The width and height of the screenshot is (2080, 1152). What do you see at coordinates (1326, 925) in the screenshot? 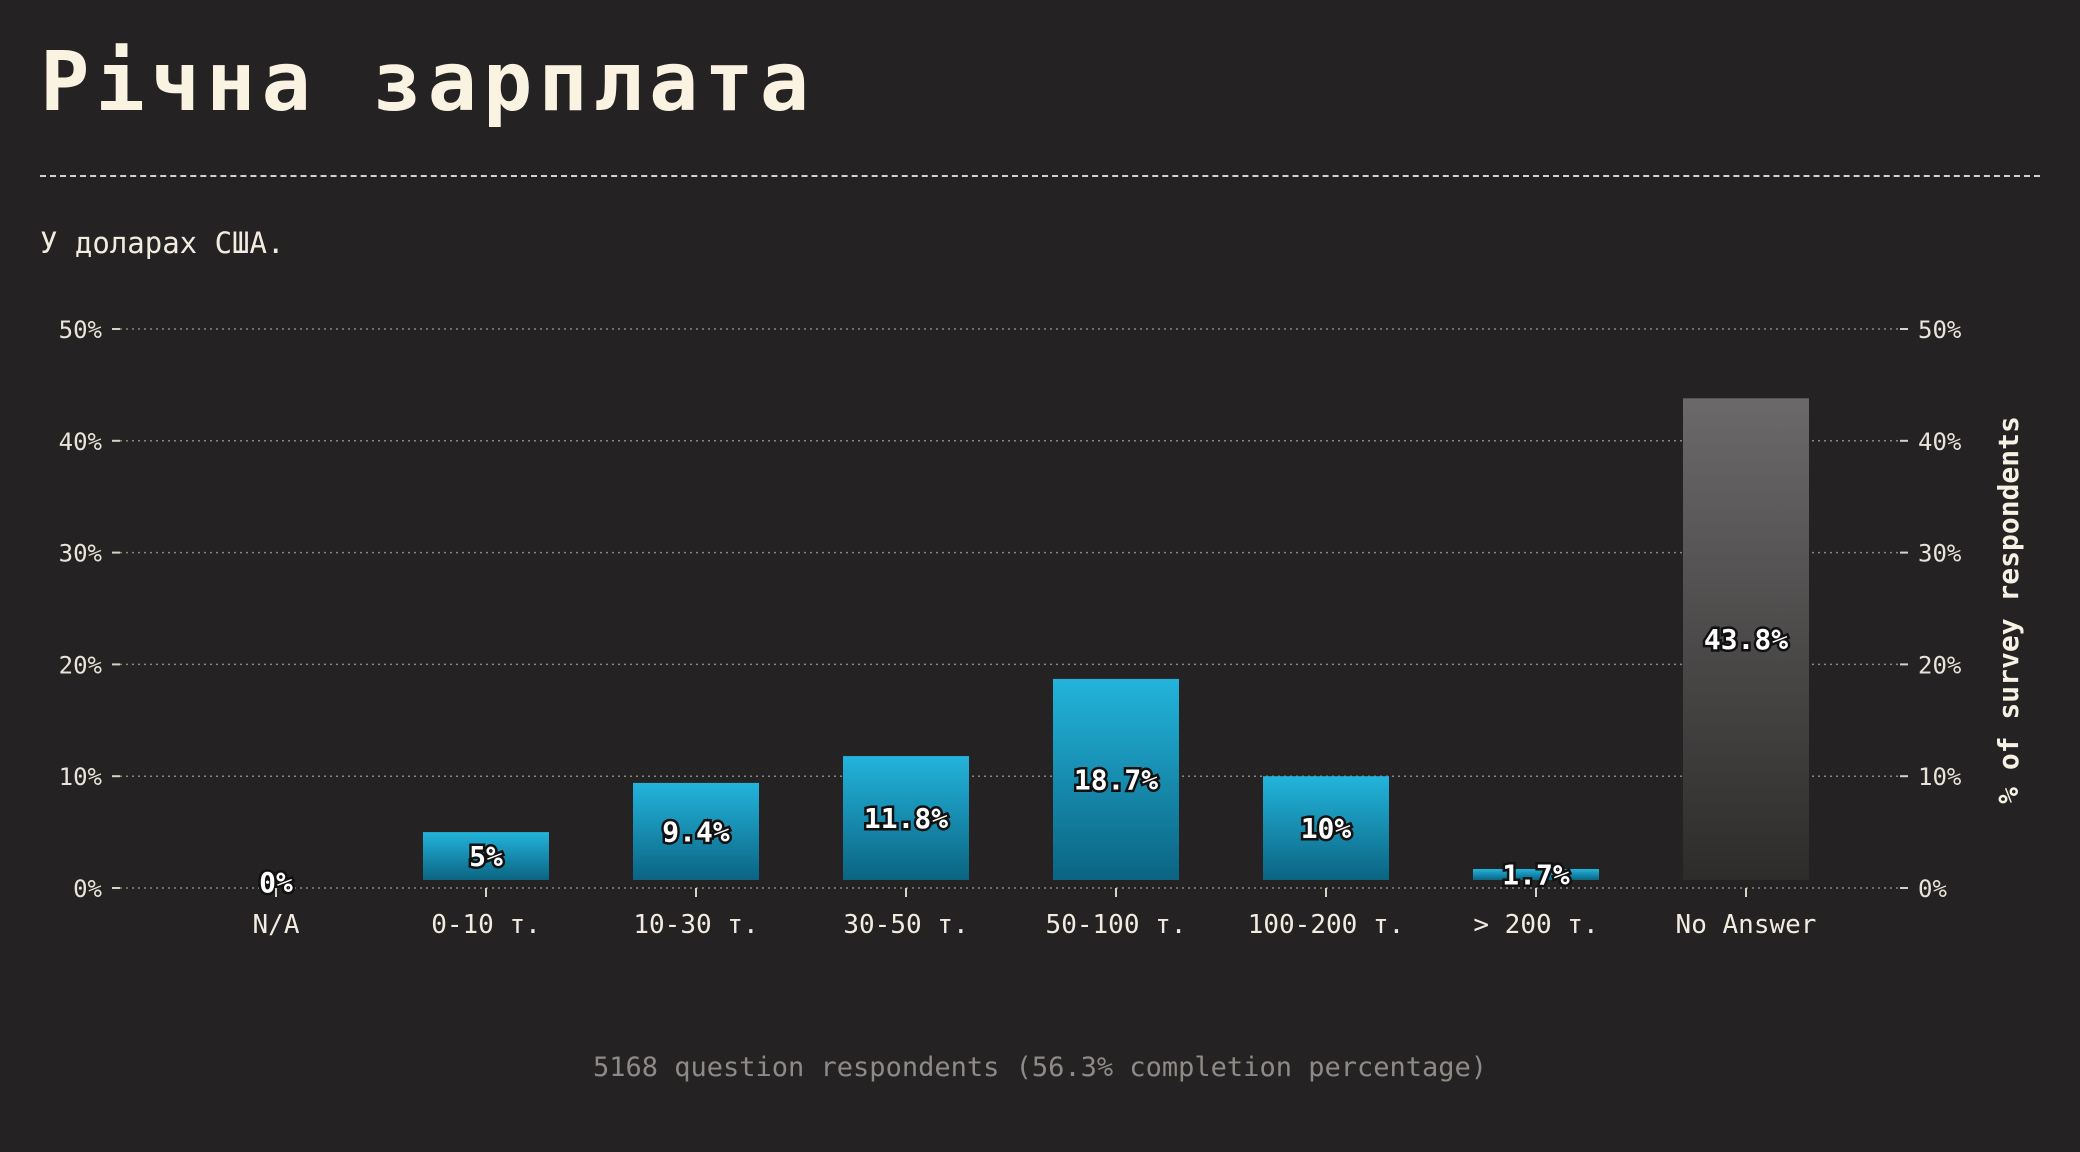
I see `category-label: 100-200 т.` at bounding box center [1326, 925].